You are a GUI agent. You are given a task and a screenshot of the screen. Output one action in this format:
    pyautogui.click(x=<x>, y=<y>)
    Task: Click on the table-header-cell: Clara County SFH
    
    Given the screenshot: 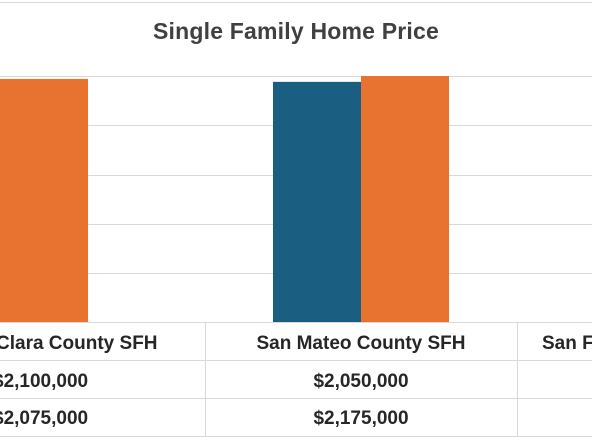 What is the action you would take?
    pyautogui.click(x=79, y=343)
    